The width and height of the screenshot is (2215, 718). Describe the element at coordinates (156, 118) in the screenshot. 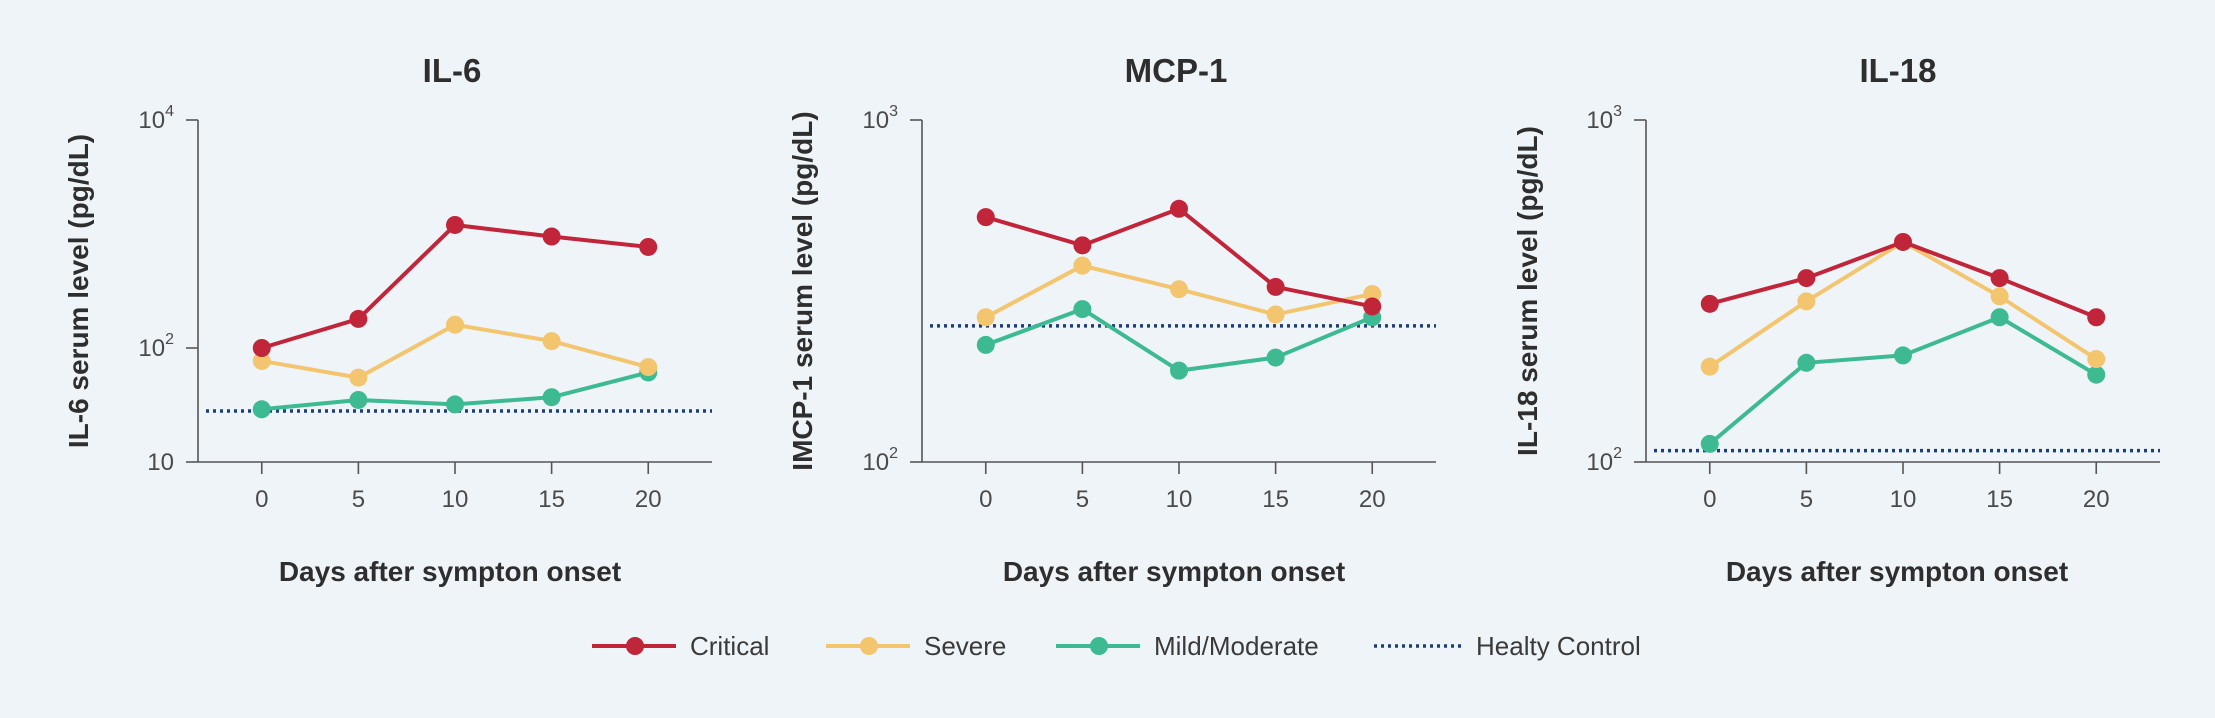

I see `y-tick-label: 10⁴` at that location.